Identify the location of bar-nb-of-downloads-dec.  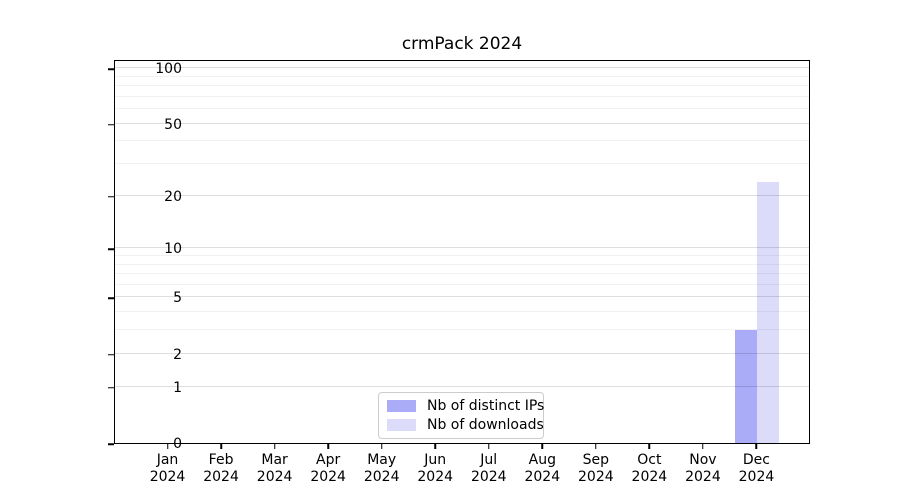
(768, 312).